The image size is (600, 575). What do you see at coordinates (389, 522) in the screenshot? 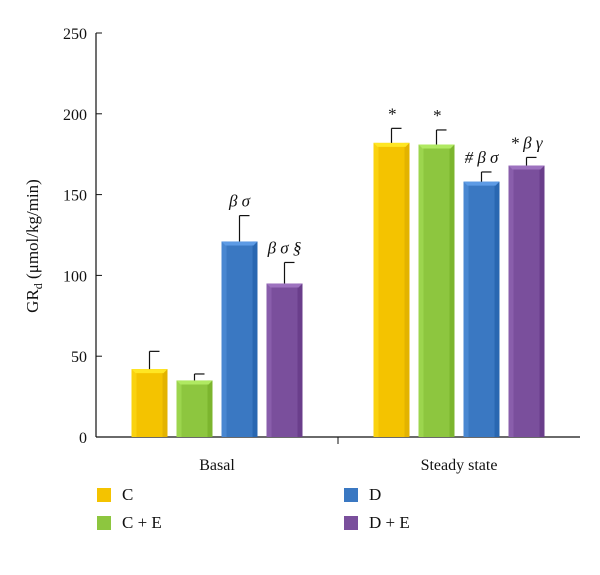
I see `legend-label: D + E` at bounding box center [389, 522].